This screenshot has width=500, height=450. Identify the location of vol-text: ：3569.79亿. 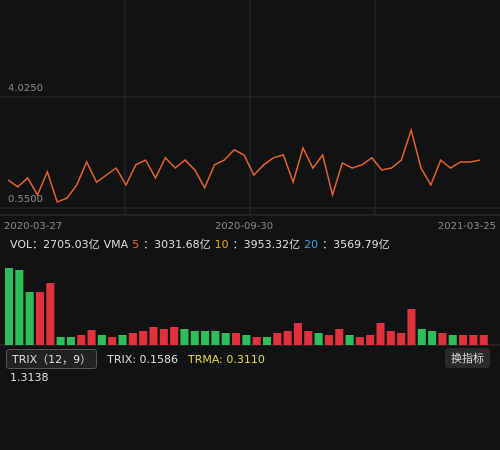
(356, 244).